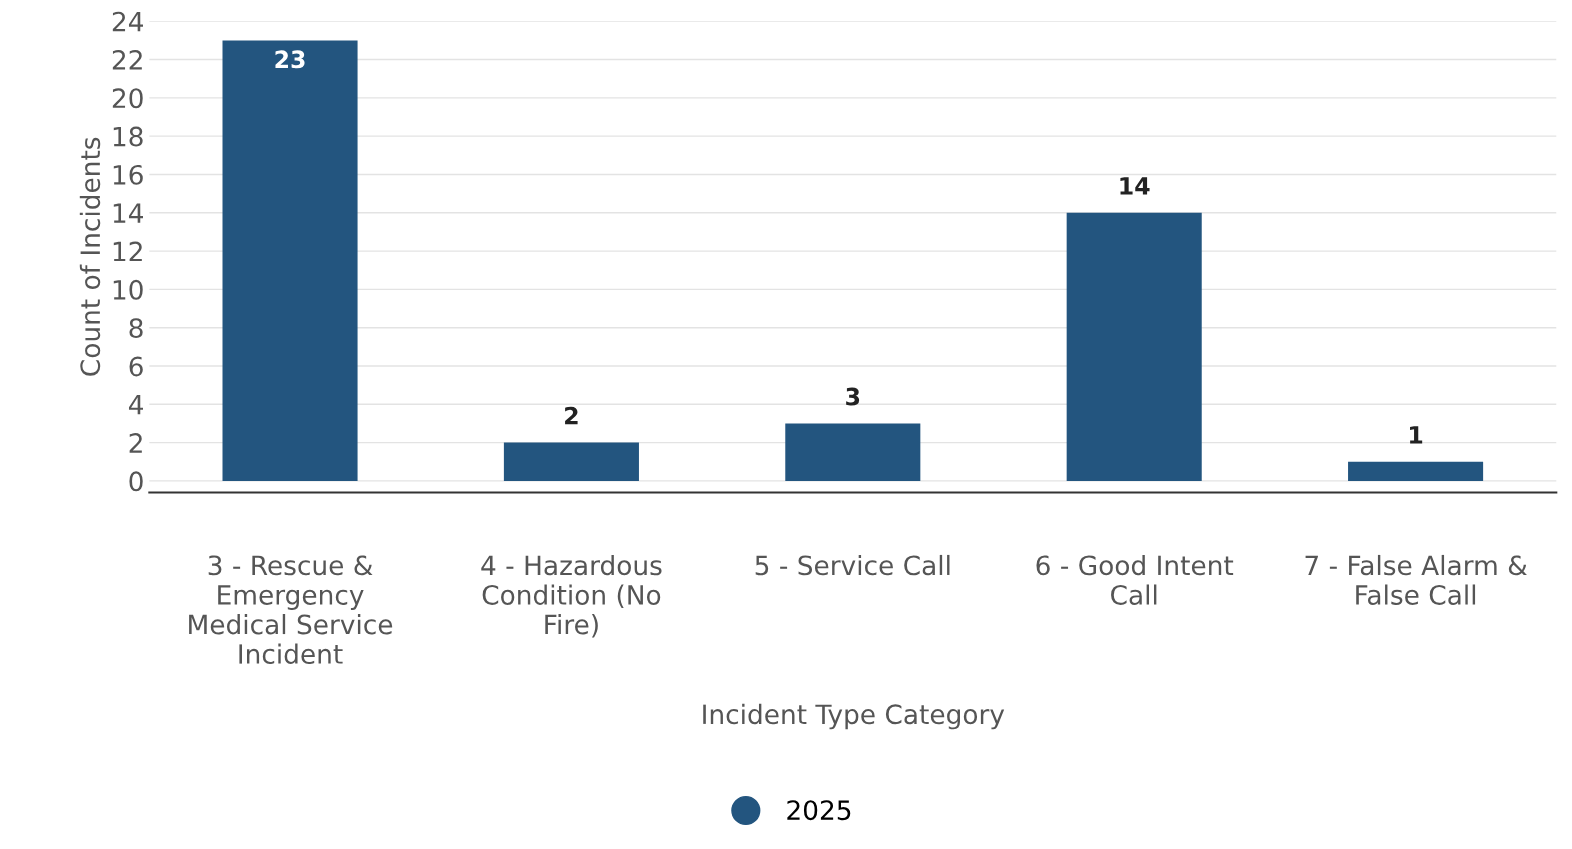 The height and width of the screenshot is (849, 1572). What do you see at coordinates (854, 716) in the screenshot?
I see `x-axis-title: Incident Type Category` at bounding box center [854, 716].